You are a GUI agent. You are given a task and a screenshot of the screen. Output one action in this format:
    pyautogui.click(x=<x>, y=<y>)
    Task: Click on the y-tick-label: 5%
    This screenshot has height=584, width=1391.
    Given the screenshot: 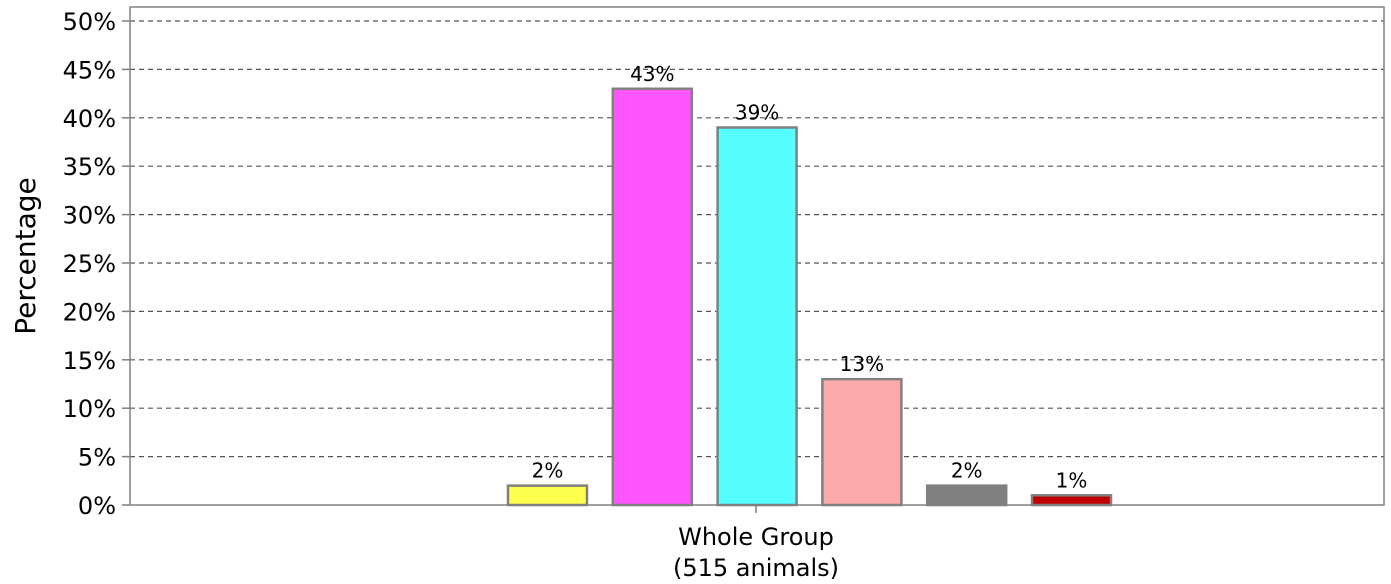 What is the action you would take?
    pyautogui.click(x=97, y=458)
    